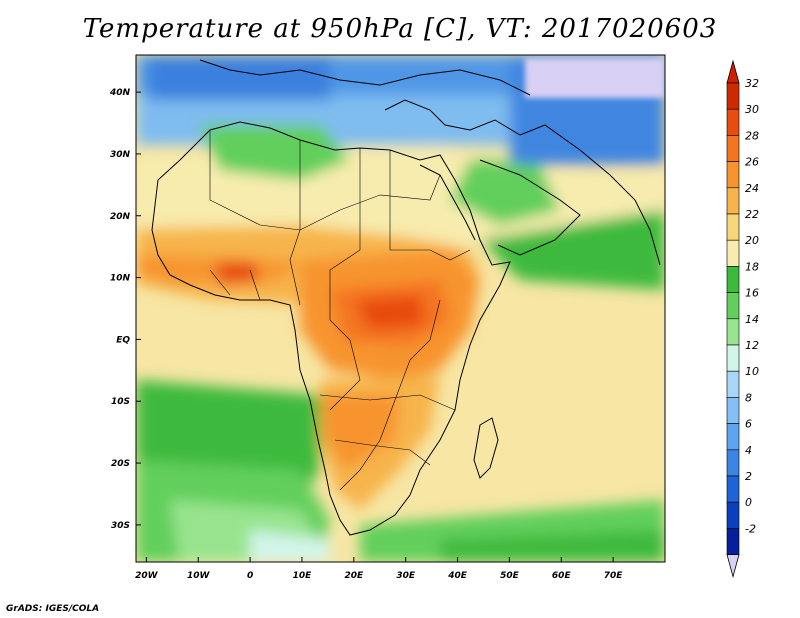 This screenshot has height=618, width=800. I want to click on colorbar-bottom-arrow, so click(733, 566).